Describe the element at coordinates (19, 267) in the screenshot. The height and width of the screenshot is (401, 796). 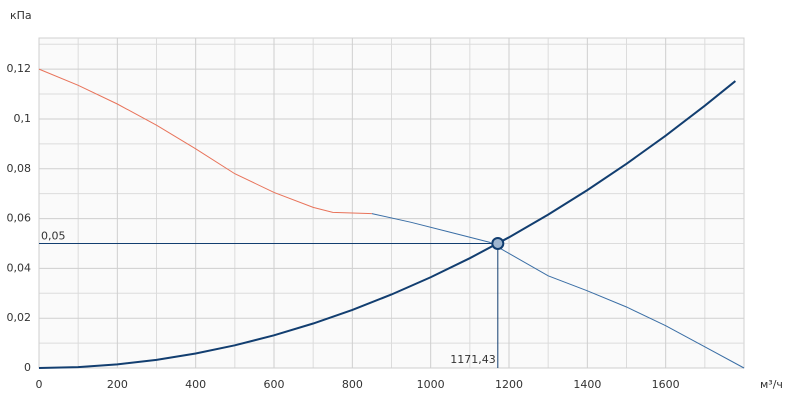
I see `y-tick-label: 0,04` at that location.